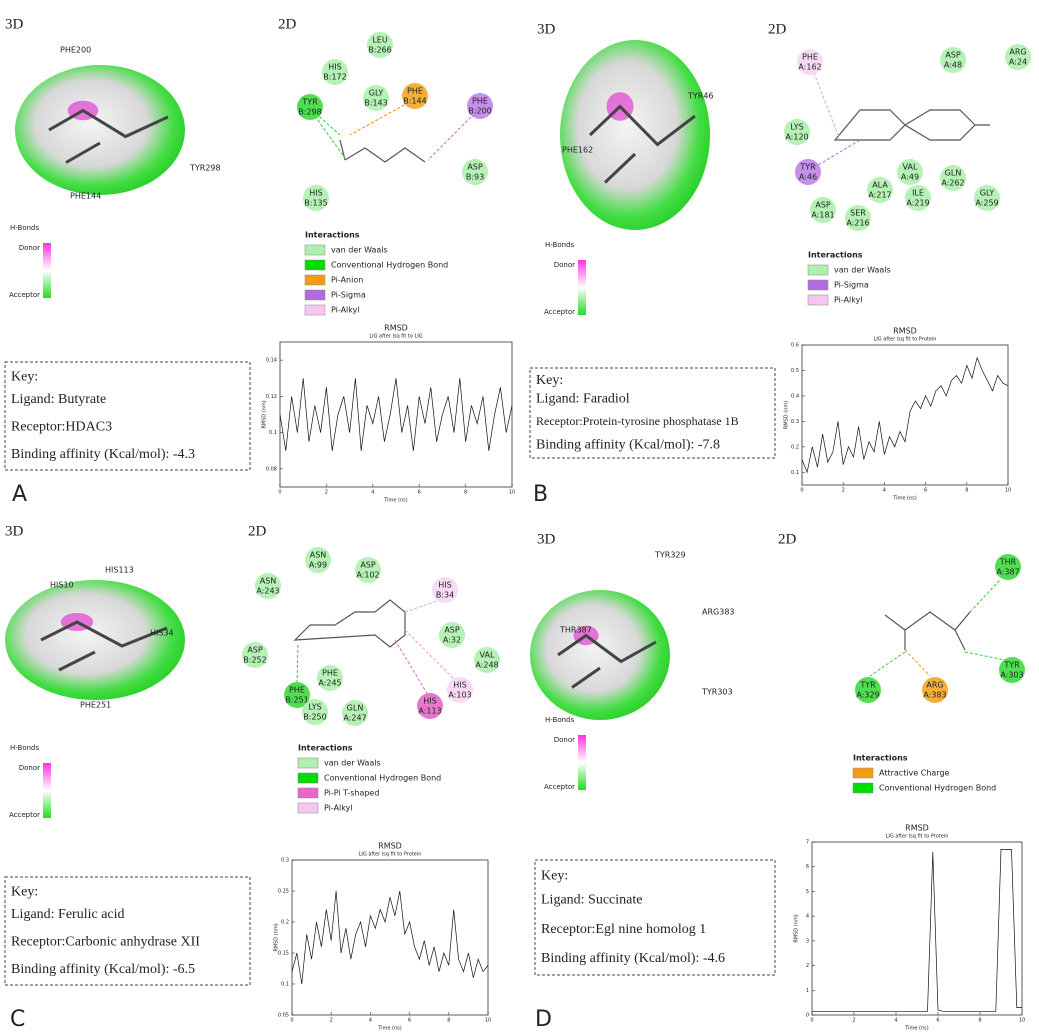 This screenshot has height=1033, width=1039. Describe the element at coordinates (718, 612) in the screenshot. I see `residue-3d-label: ARG383` at that location.